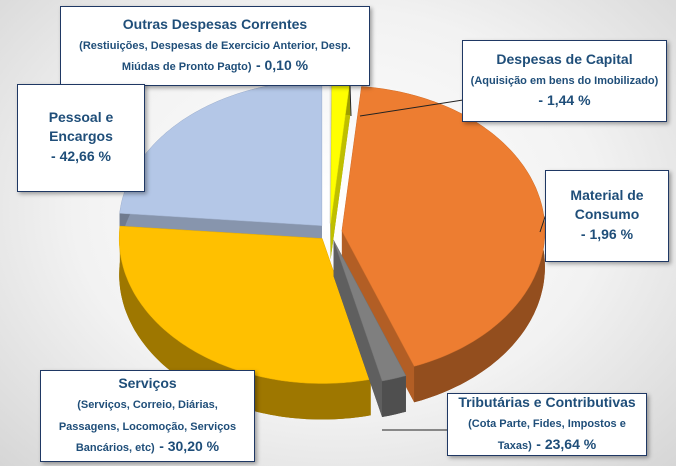 Image resolution: width=676 pixels, height=466 pixels. Describe the element at coordinates (189, 446) in the screenshot. I see `value-label: - 30,20 %` at that location.